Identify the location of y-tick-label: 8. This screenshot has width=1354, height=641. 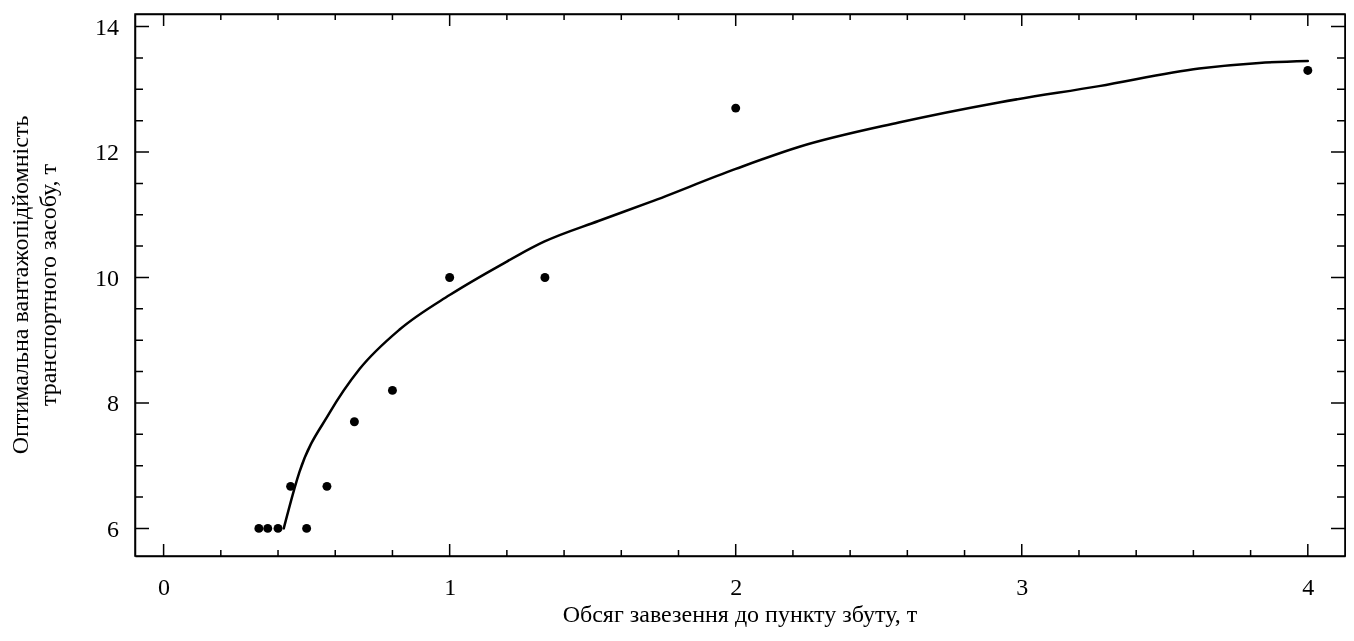
(113, 403).